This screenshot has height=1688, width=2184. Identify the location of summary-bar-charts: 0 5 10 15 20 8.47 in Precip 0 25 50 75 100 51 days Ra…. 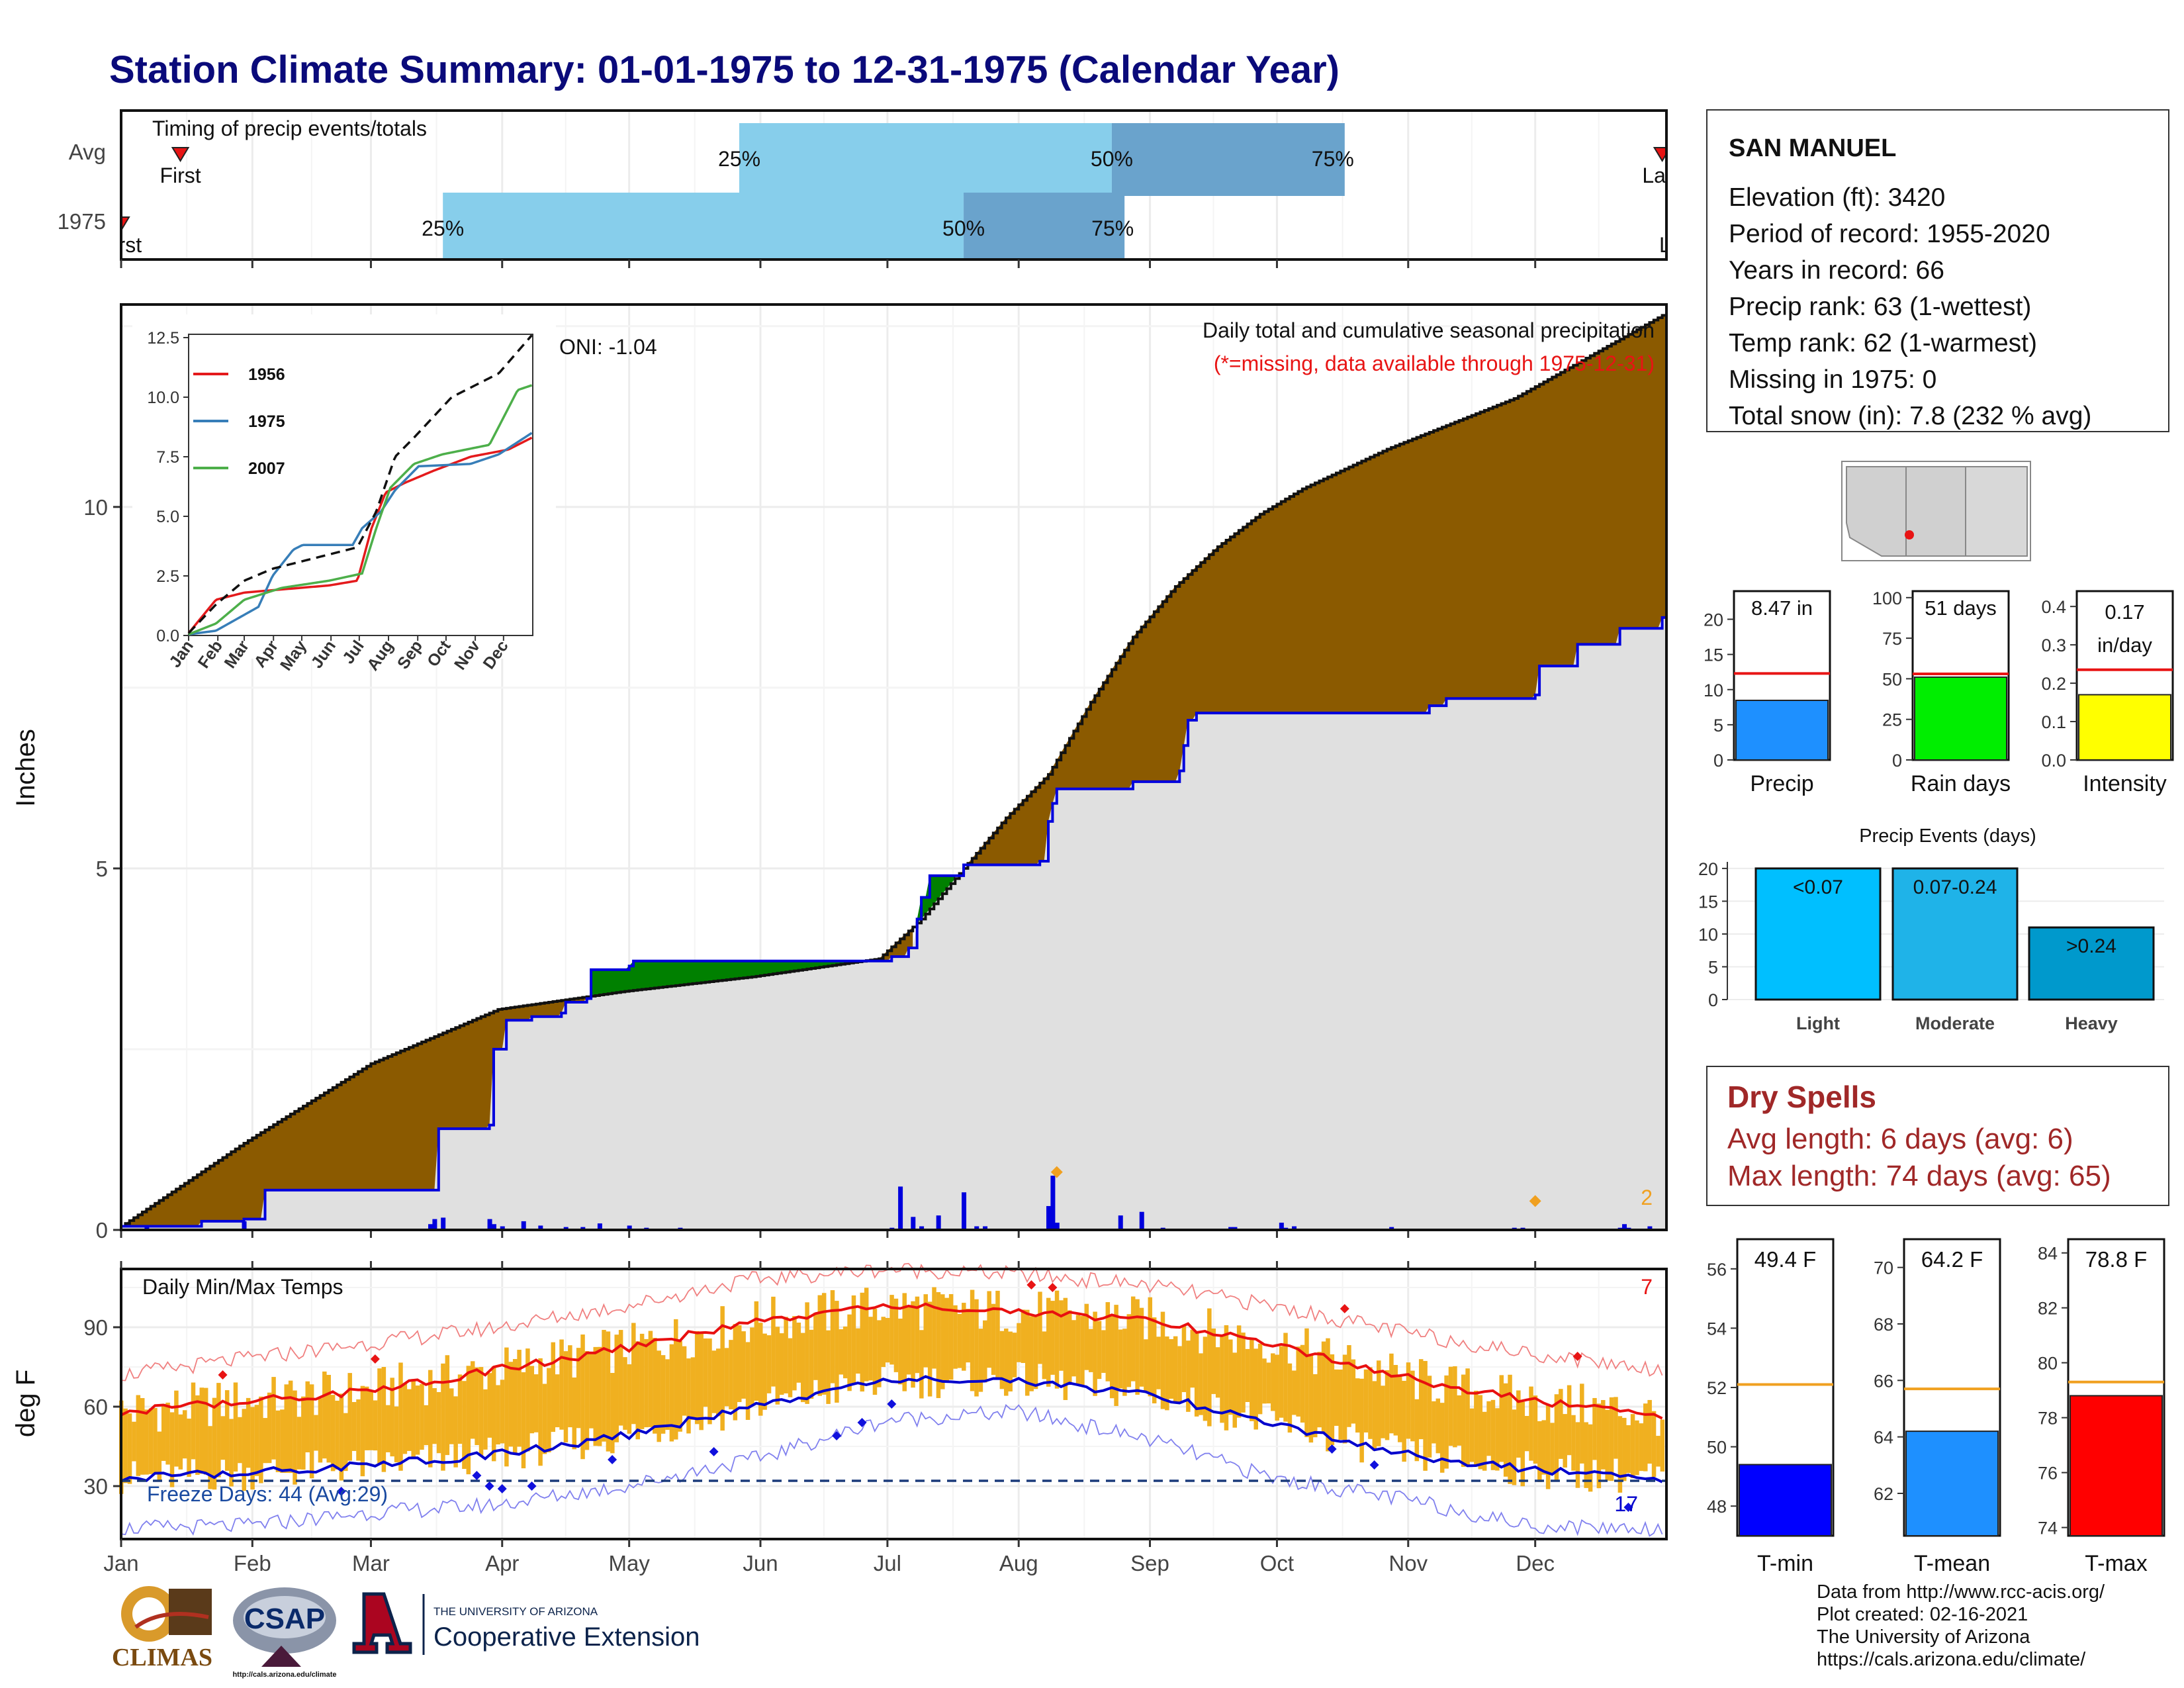
(1939, 692).